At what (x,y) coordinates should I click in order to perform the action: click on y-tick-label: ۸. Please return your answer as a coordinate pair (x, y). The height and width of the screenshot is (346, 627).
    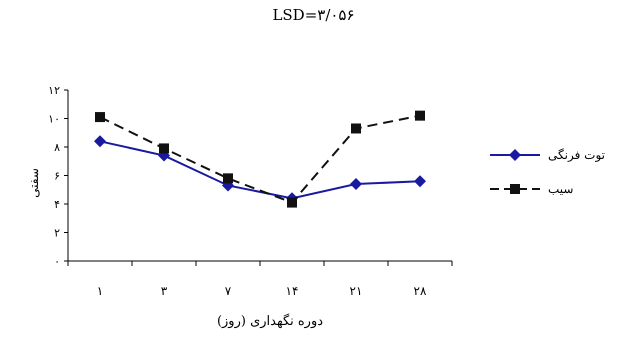
    Looking at the image, I should click on (57, 147).